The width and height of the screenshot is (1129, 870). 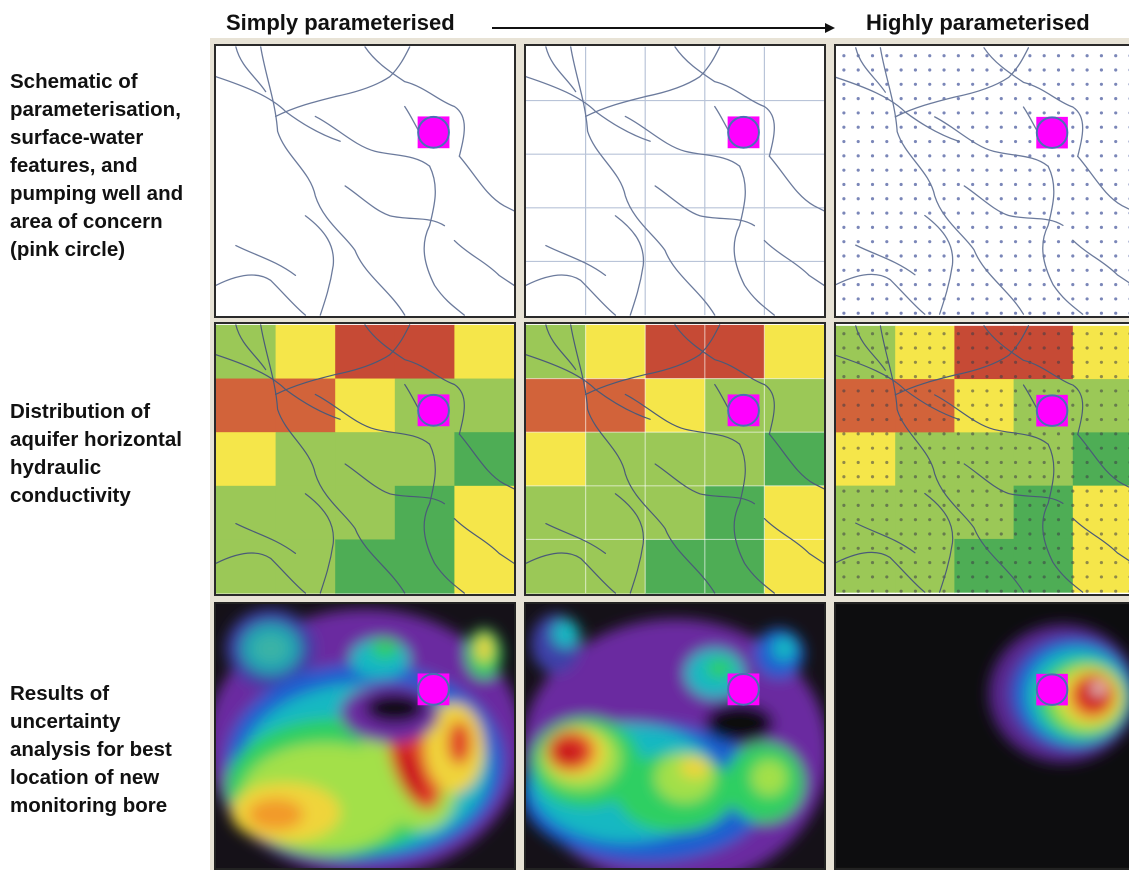 What do you see at coordinates (675, 181) in the screenshot?
I see `panel-schematic-medium` at bounding box center [675, 181].